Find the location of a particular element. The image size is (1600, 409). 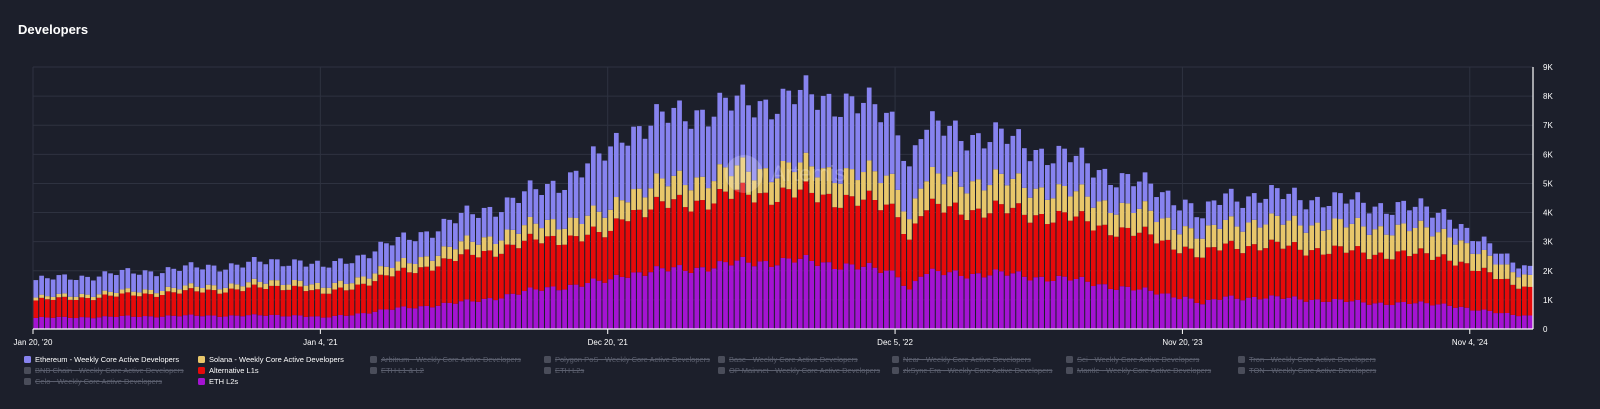

legend-item: TON - Weekly Core Active Developers is located at coordinates (1307, 370).